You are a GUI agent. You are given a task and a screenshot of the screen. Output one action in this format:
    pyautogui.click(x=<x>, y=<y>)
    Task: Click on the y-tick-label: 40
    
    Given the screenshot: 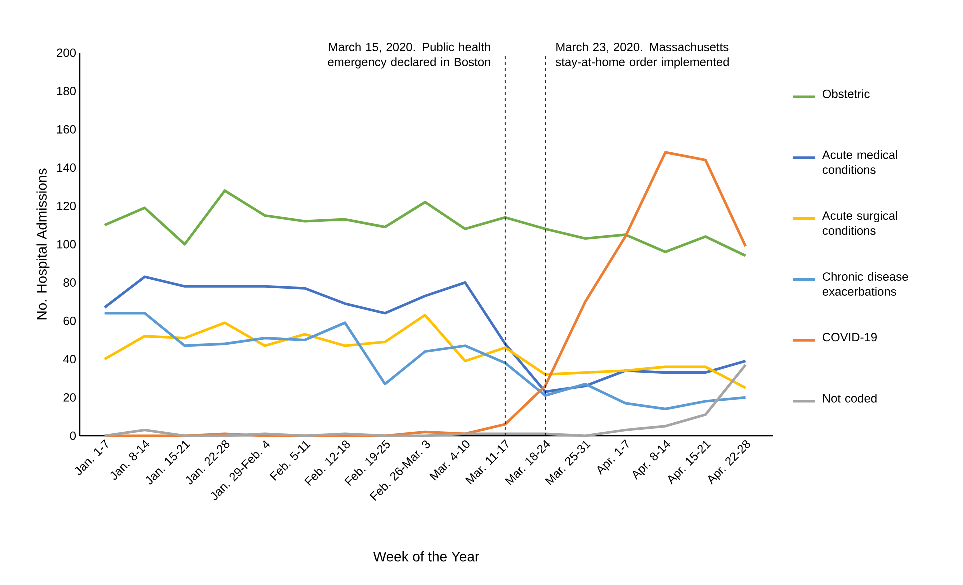 What is the action you would take?
    pyautogui.click(x=69, y=359)
    